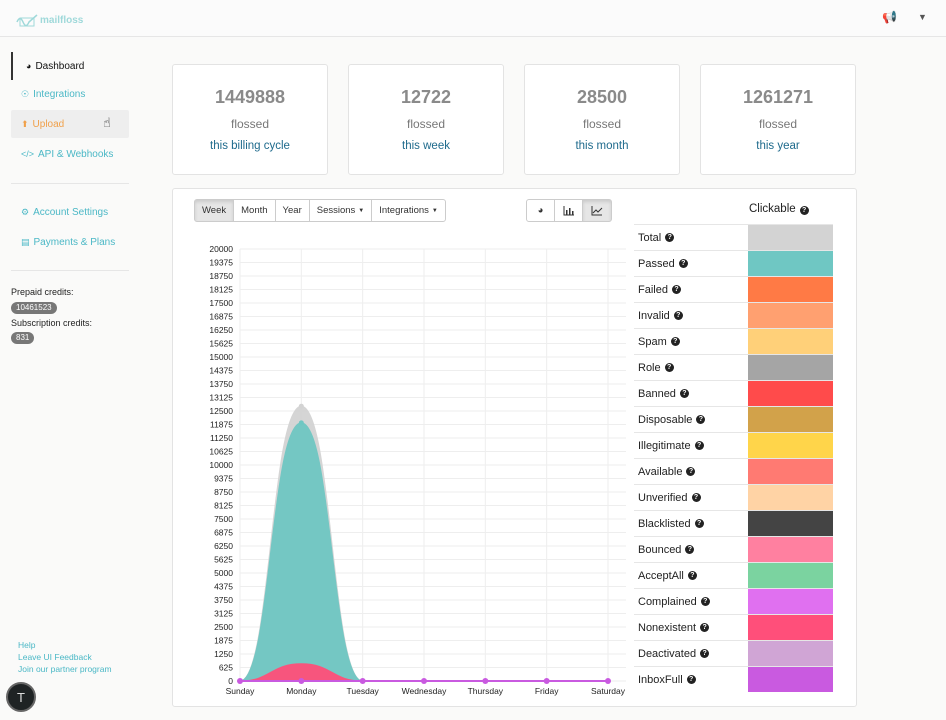  I want to click on legend-item-inboxfull: InboxFull?, so click(733, 679).